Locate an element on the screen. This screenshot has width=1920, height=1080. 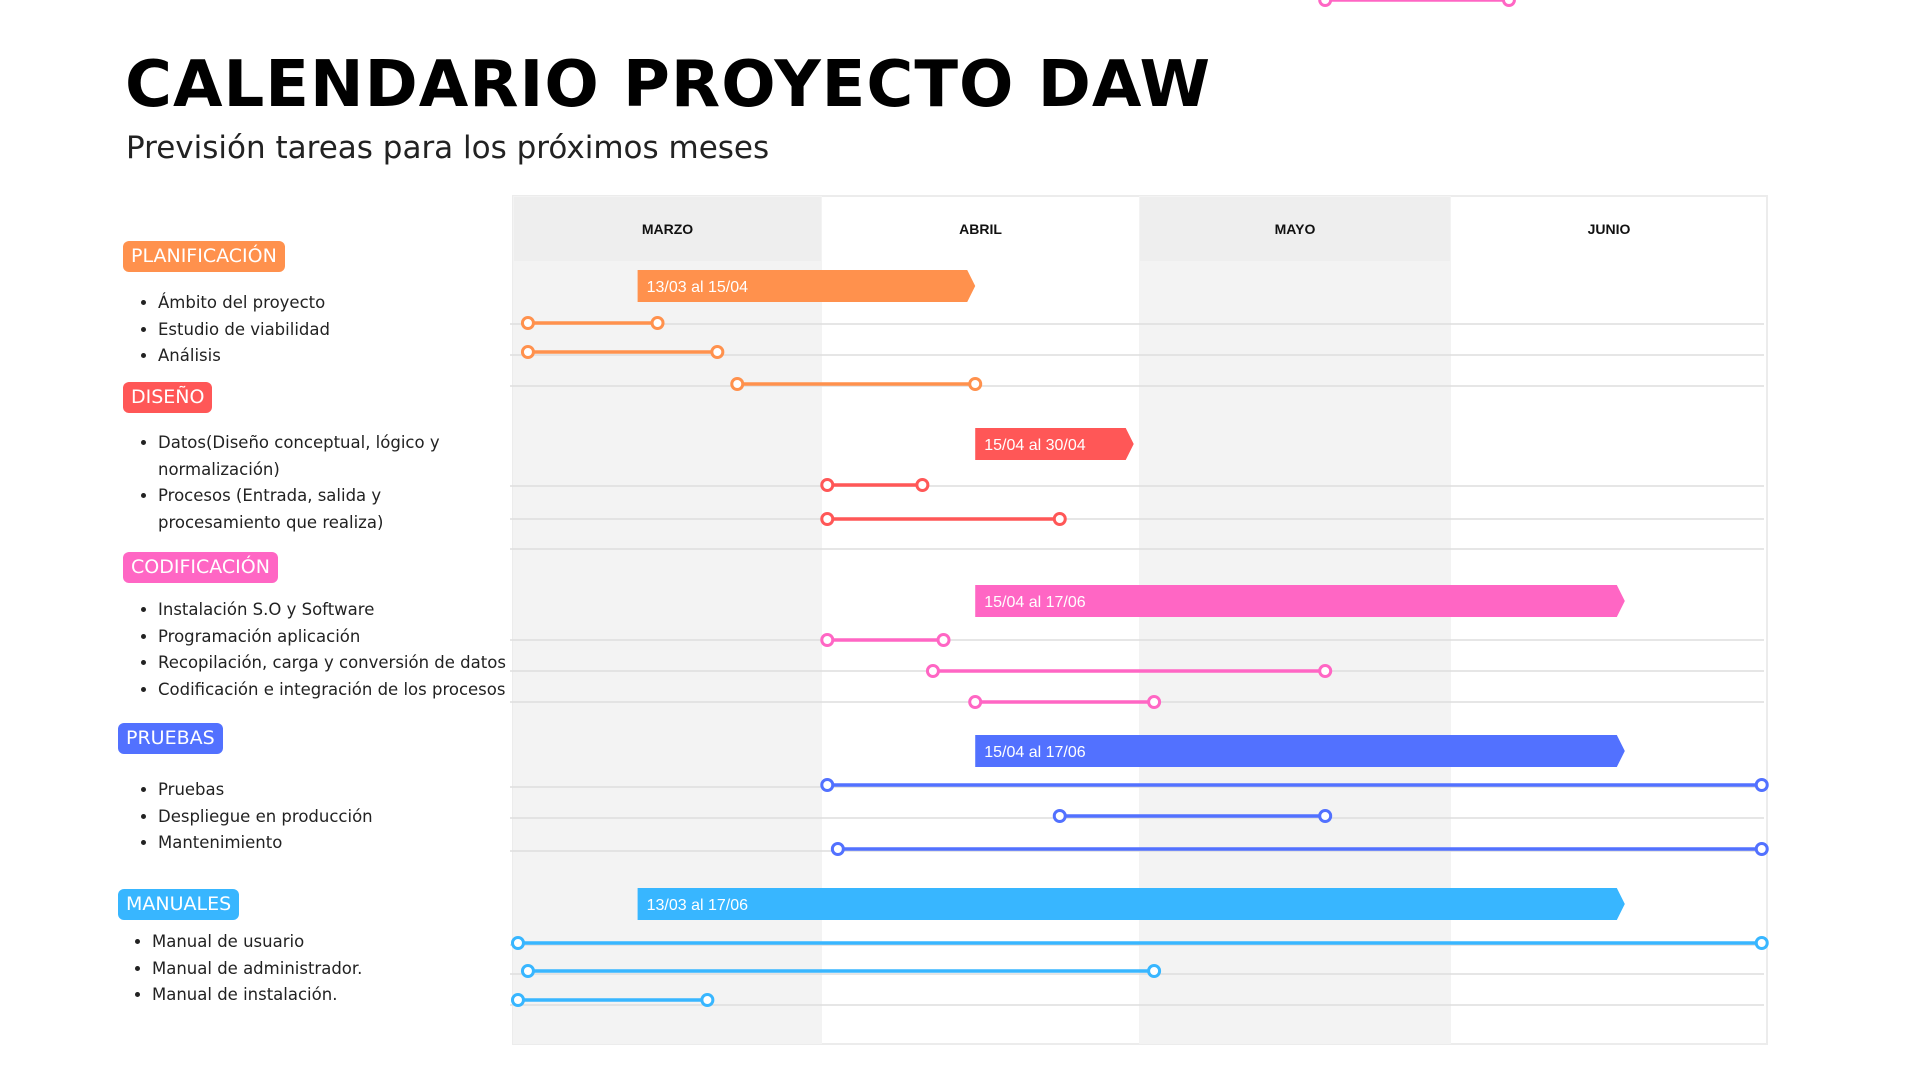
page-subtitle: Previsión tareas para los próximos meses is located at coordinates (448, 148).